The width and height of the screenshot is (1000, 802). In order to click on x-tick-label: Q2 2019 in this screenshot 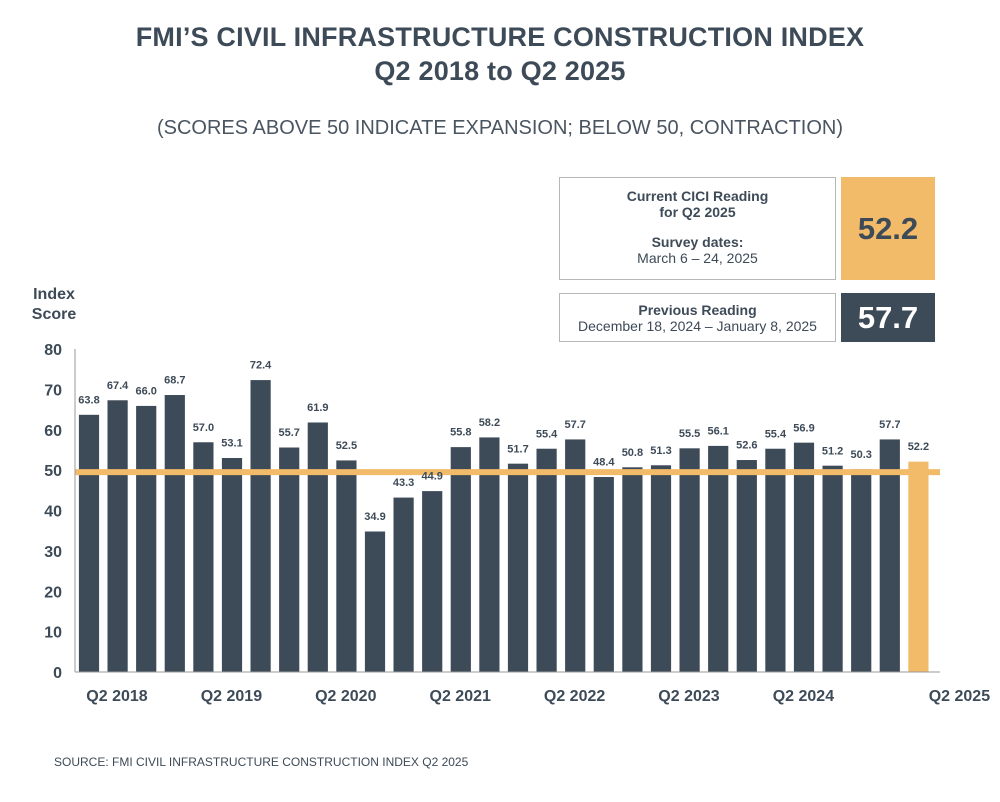, I will do `click(231, 696)`.